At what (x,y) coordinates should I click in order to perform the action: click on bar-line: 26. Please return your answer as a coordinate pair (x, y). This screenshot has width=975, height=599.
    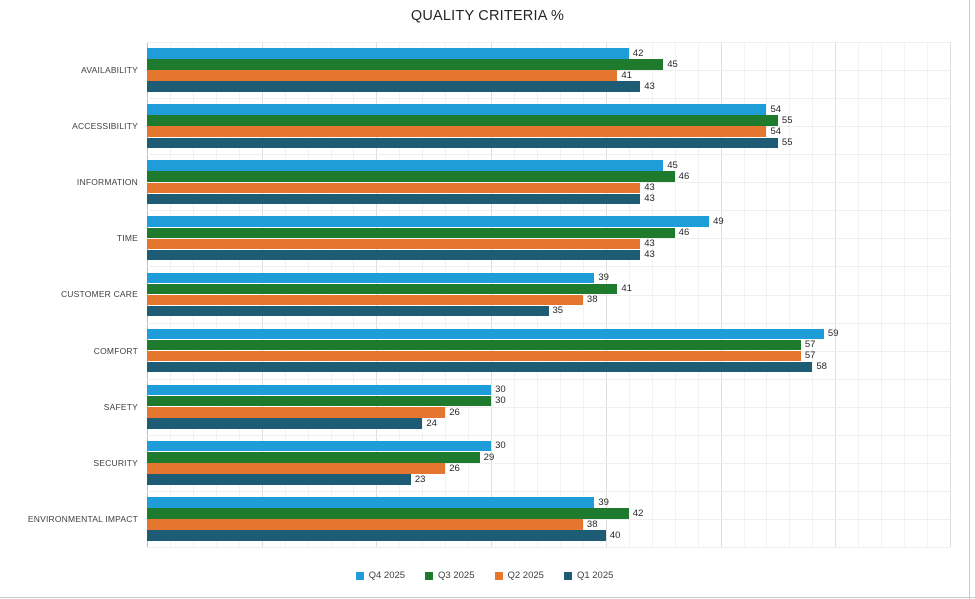
    Looking at the image, I should click on (548, 412).